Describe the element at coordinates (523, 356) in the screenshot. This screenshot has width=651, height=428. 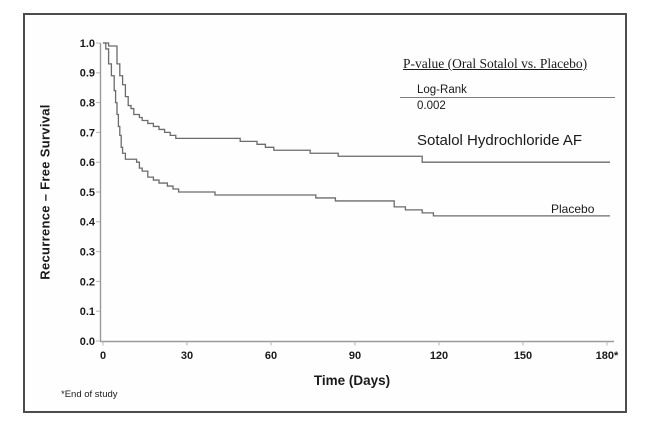
I see `x-tick-label: 150` at that location.